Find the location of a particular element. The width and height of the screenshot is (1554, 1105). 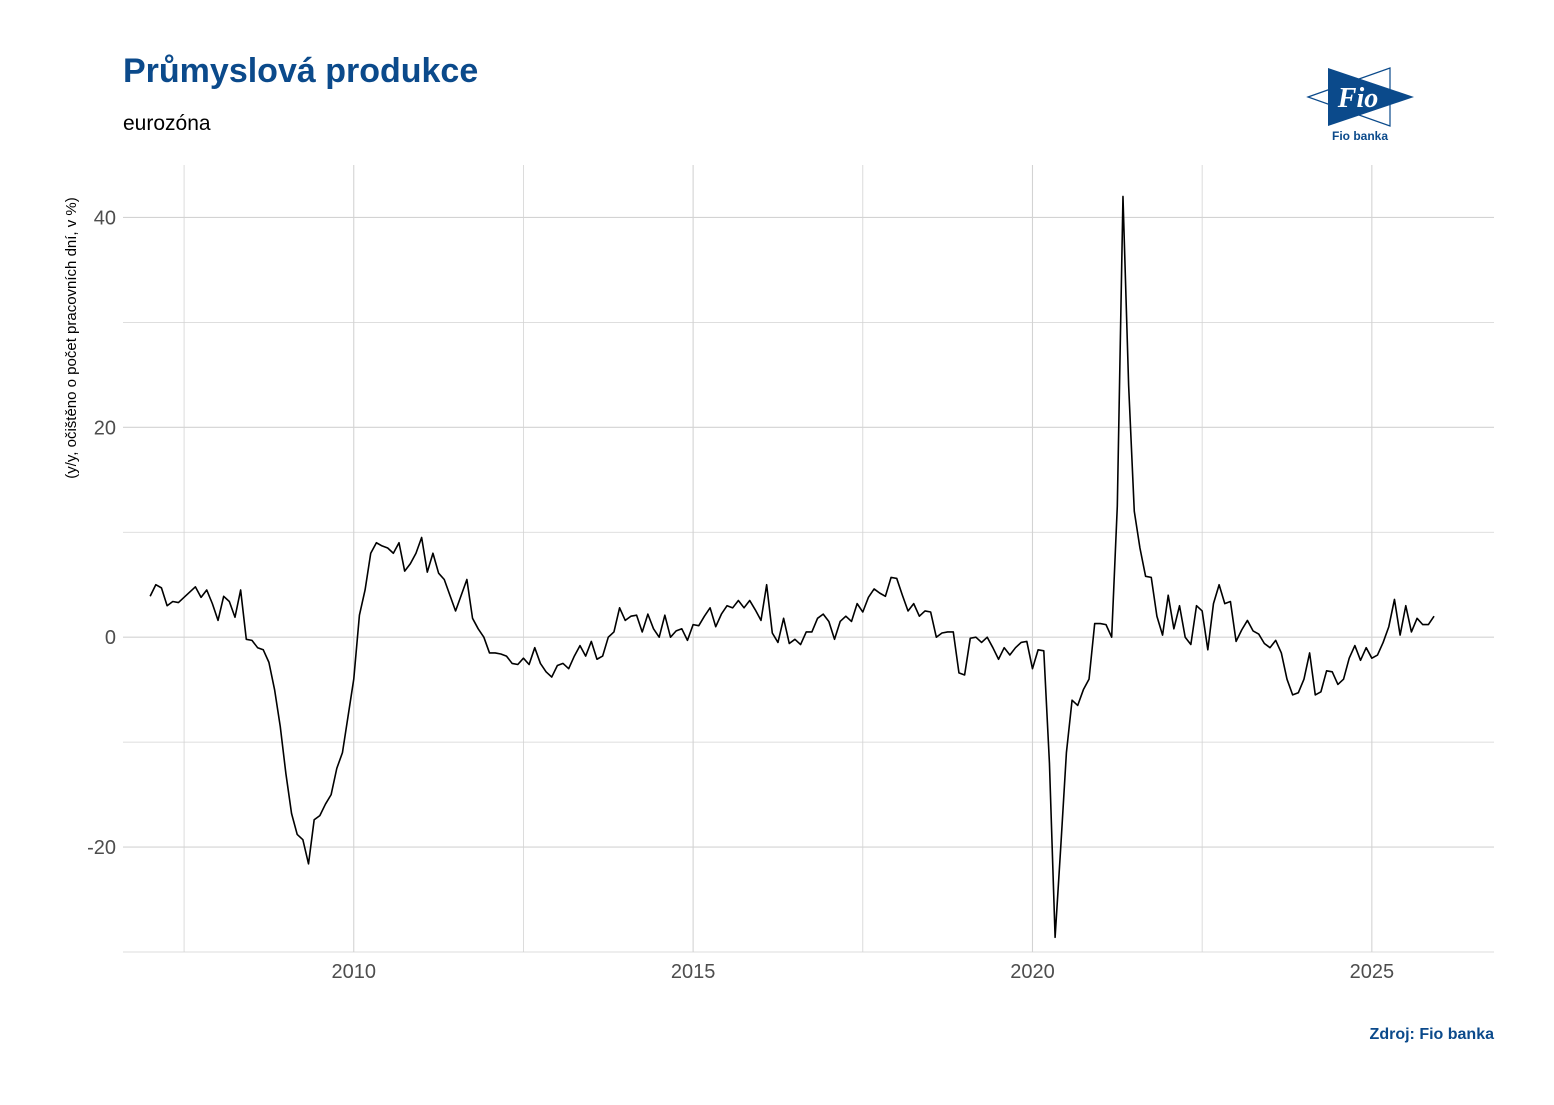

x-tick-label: 2025 is located at coordinates (1372, 972).